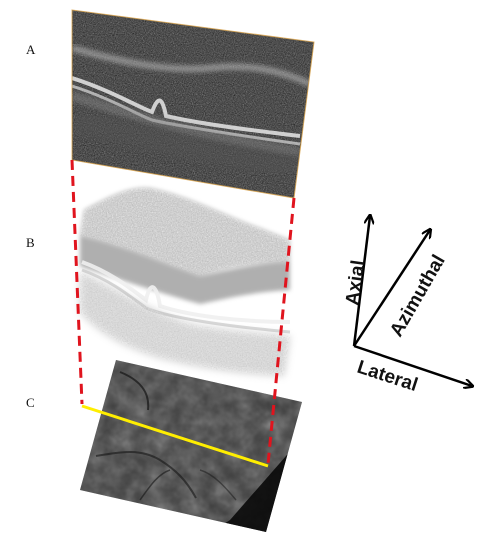 The height and width of the screenshot is (548, 487). I want to click on azimuthal-arrow, so click(391, 288).